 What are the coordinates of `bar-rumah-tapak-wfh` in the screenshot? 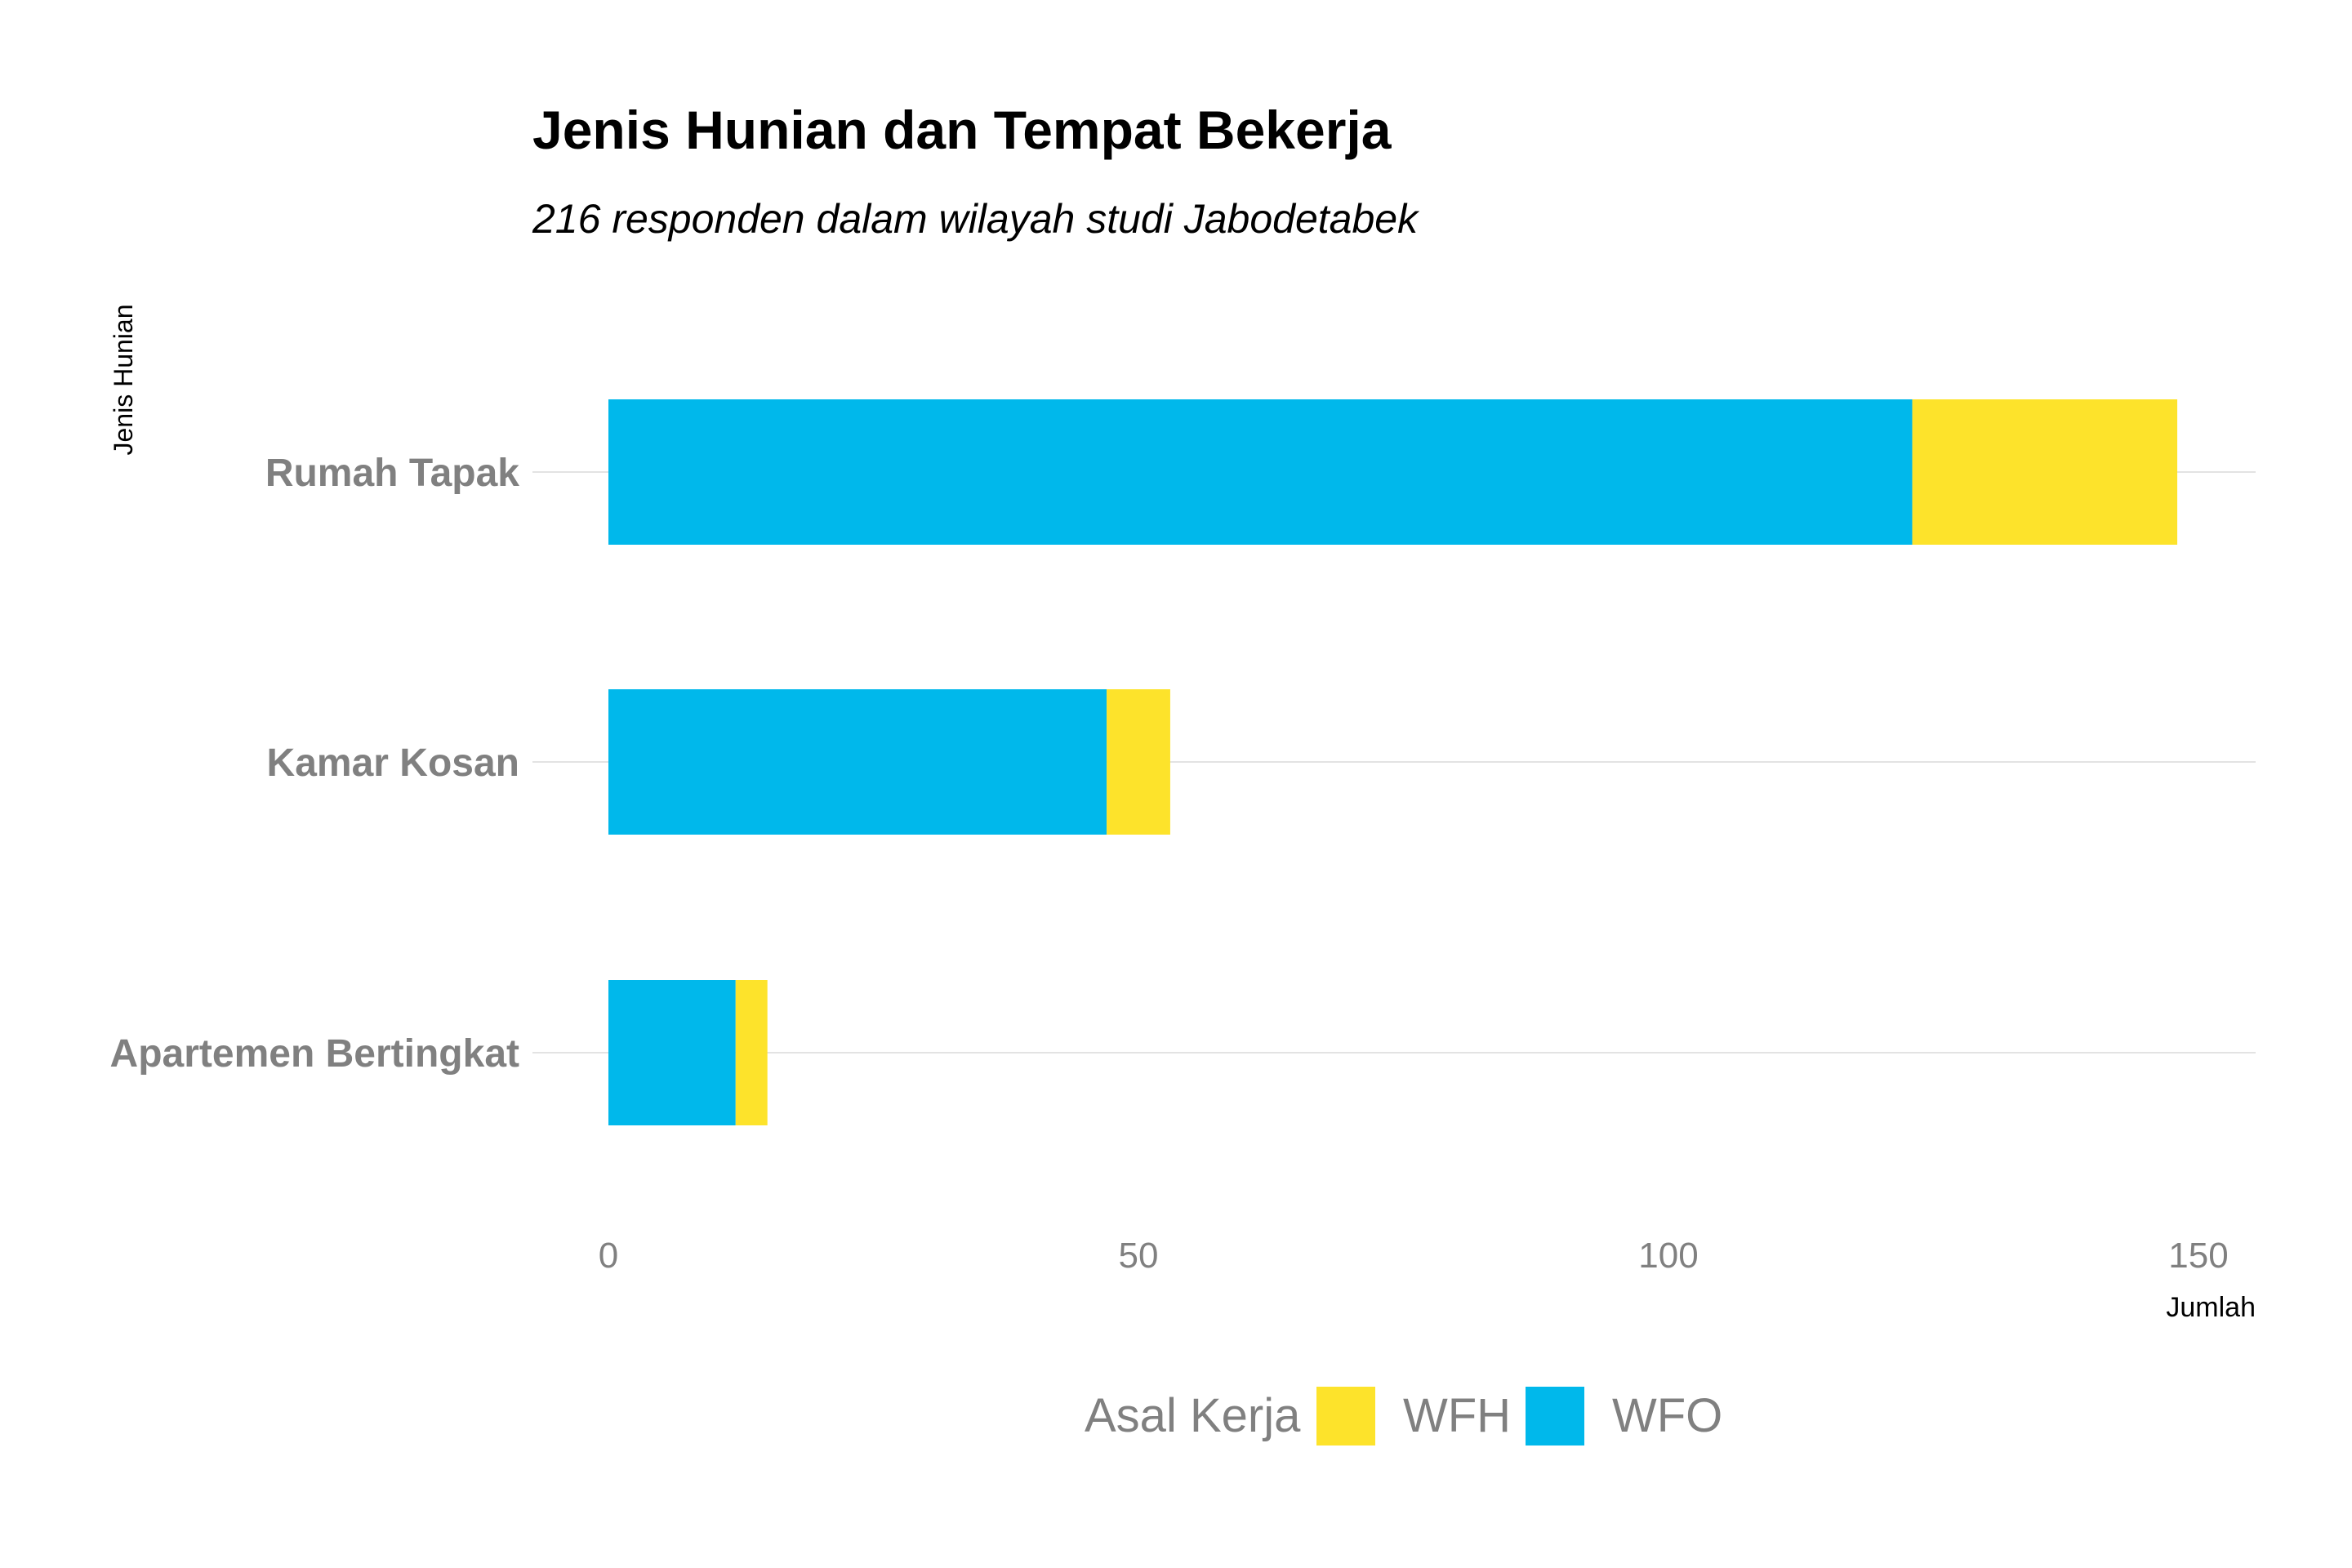 It's located at (2045, 472).